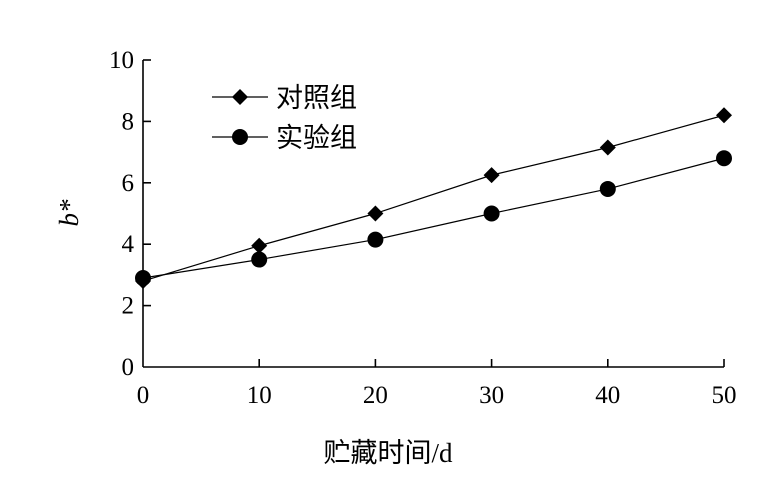  I want to click on y-tick-label: 4, so click(128, 244).